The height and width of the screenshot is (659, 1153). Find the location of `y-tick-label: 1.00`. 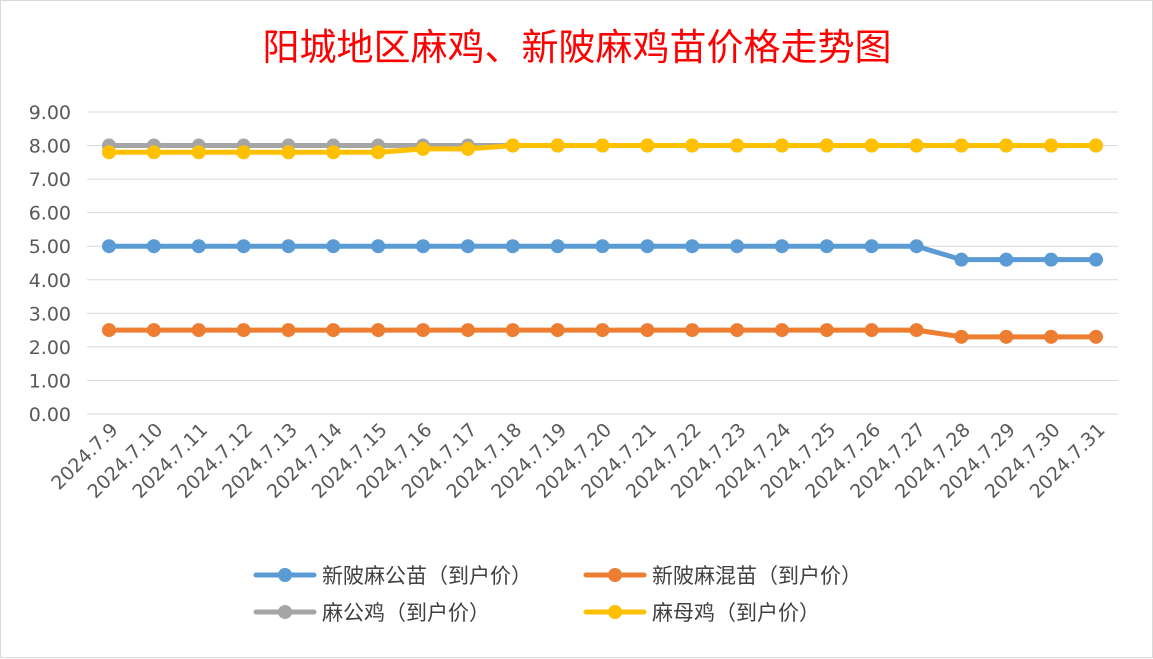

y-tick-label: 1.00 is located at coordinates (50, 381).